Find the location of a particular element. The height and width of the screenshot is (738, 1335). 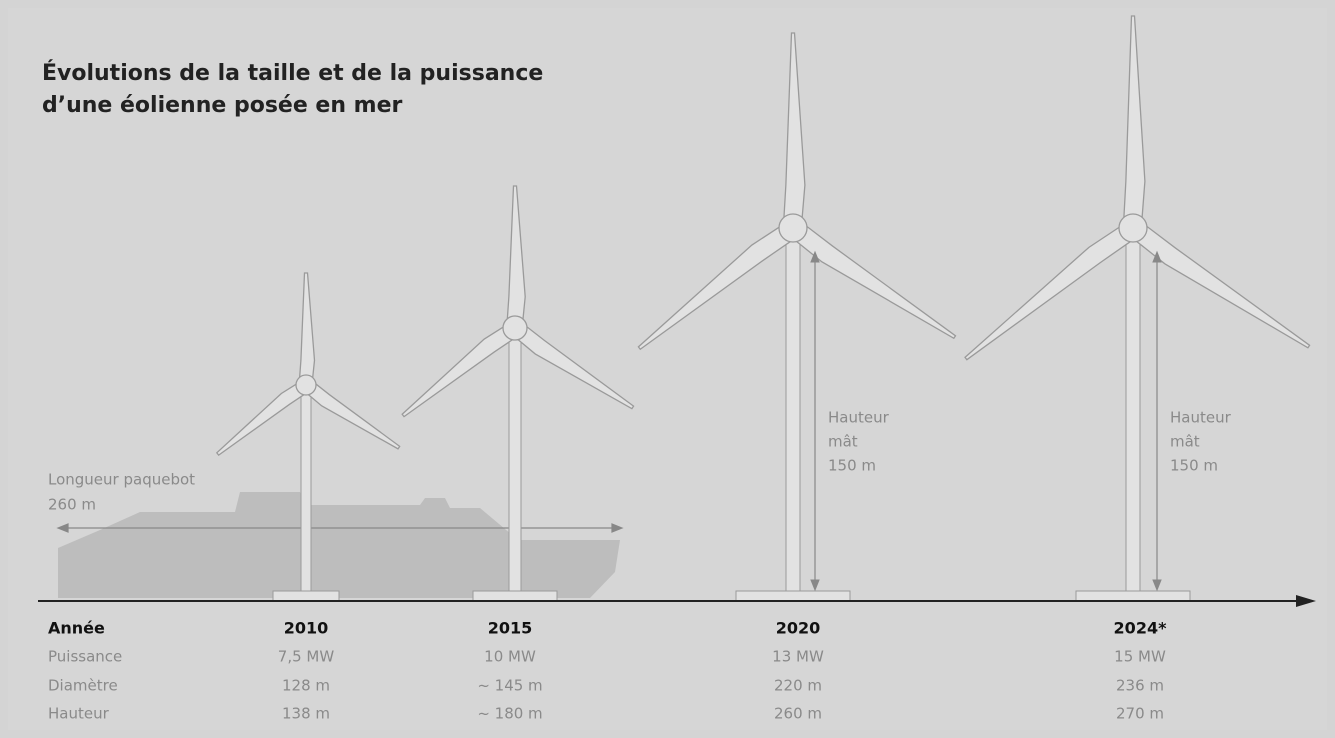

turbine-power: 7,5 MW is located at coordinates (306, 657).